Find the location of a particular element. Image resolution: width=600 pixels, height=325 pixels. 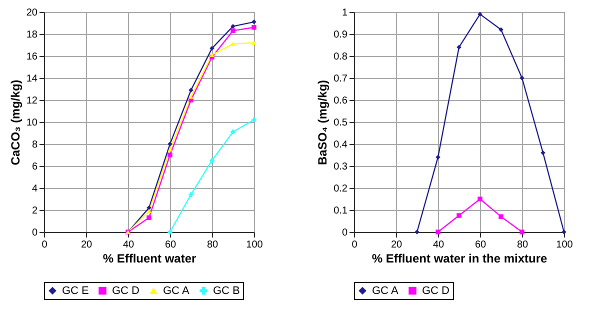

y-tick-label: 0.7 is located at coordinates (341, 79).